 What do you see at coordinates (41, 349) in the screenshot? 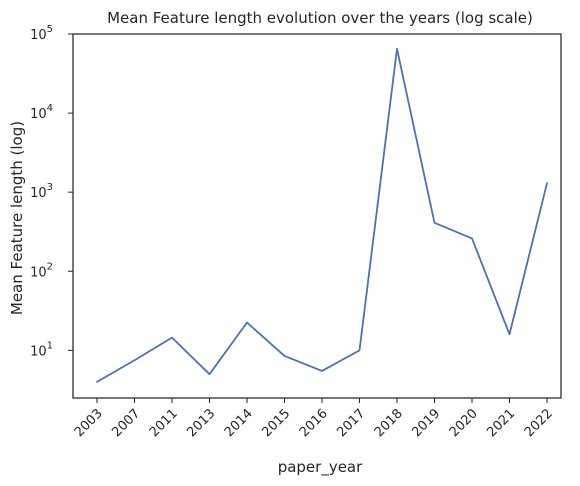
I see `y-tick-label: 10¹` at bounding box center [41, 349].